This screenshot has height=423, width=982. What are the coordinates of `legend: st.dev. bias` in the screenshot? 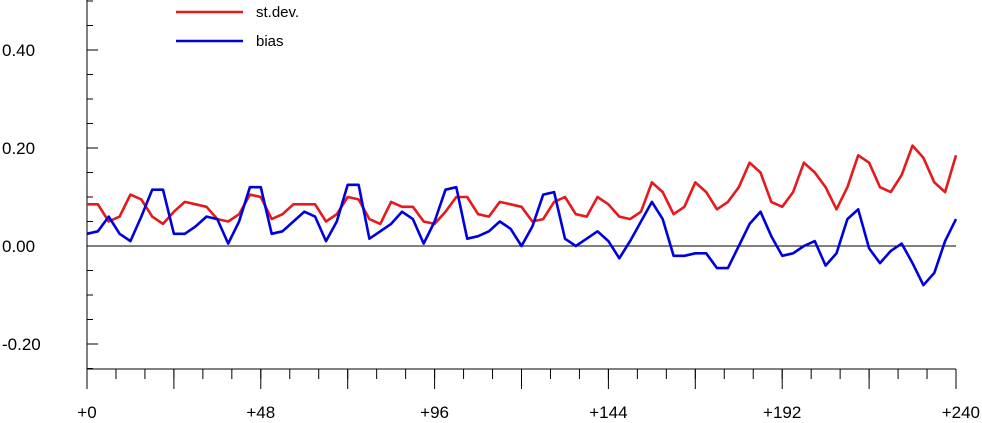 It's located at (237, 27).